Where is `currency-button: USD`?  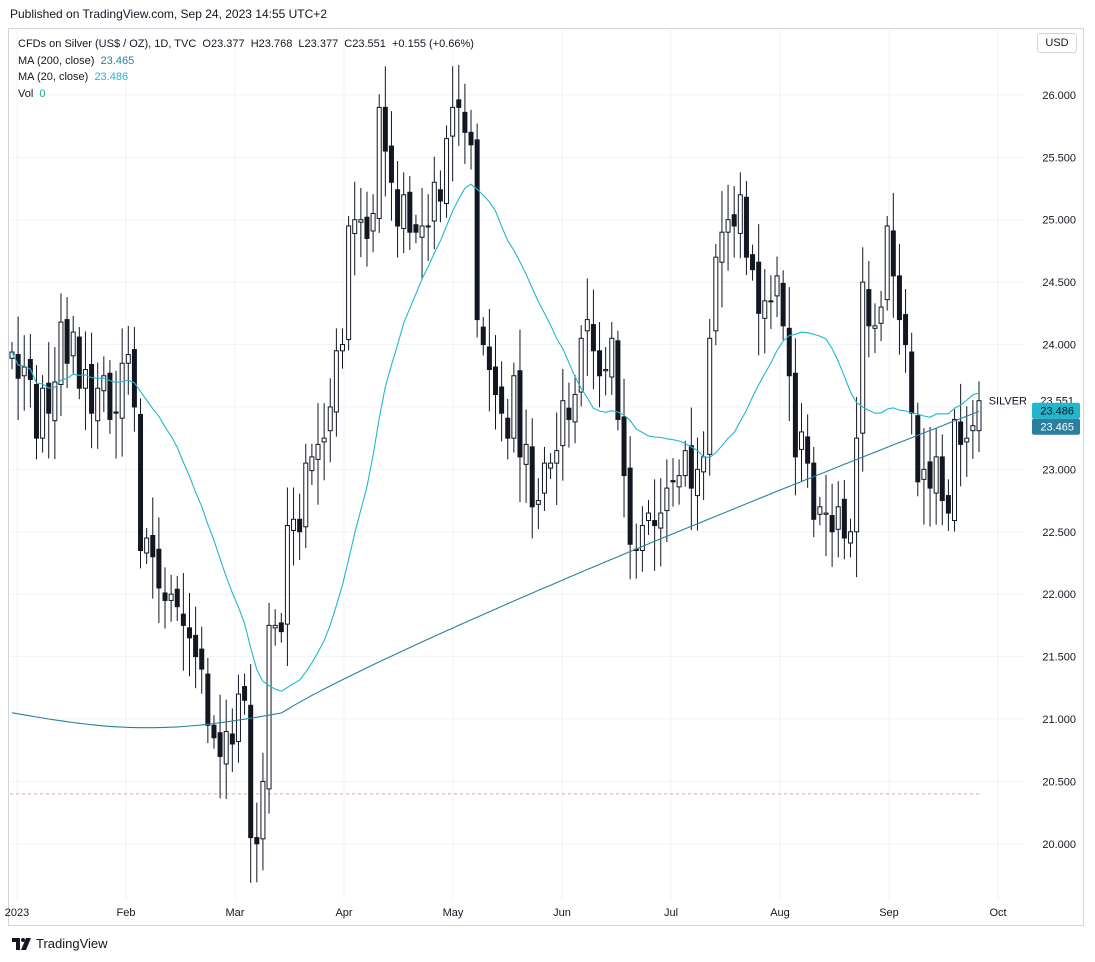
currency-button: USD is located at coordinates (1057, 43).